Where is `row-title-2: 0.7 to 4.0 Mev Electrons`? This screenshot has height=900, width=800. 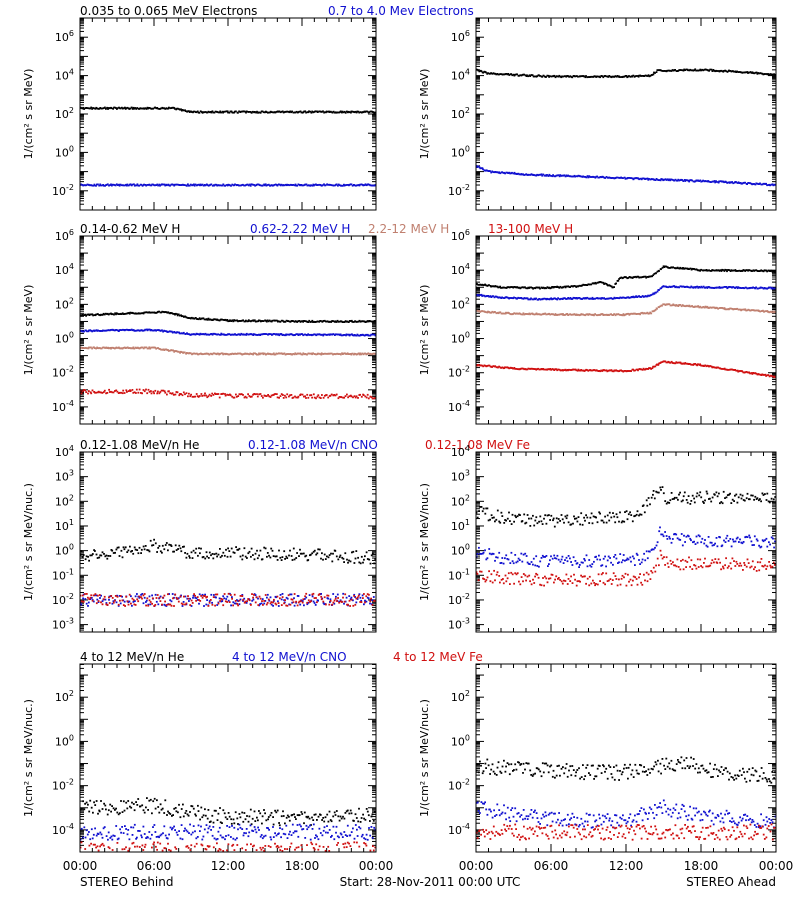
row-title-2: 0.7 to 4.0 Mev Electrons is located at coordinates (401, 11).